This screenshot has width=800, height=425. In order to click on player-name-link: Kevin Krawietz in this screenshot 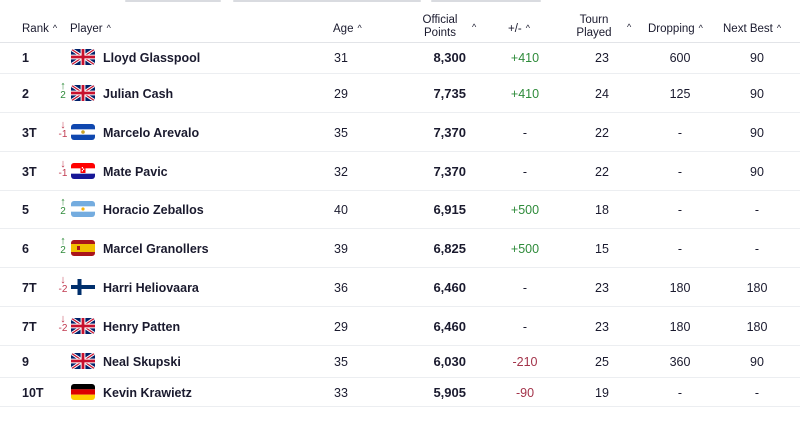, I will do `click(147, 393)`.